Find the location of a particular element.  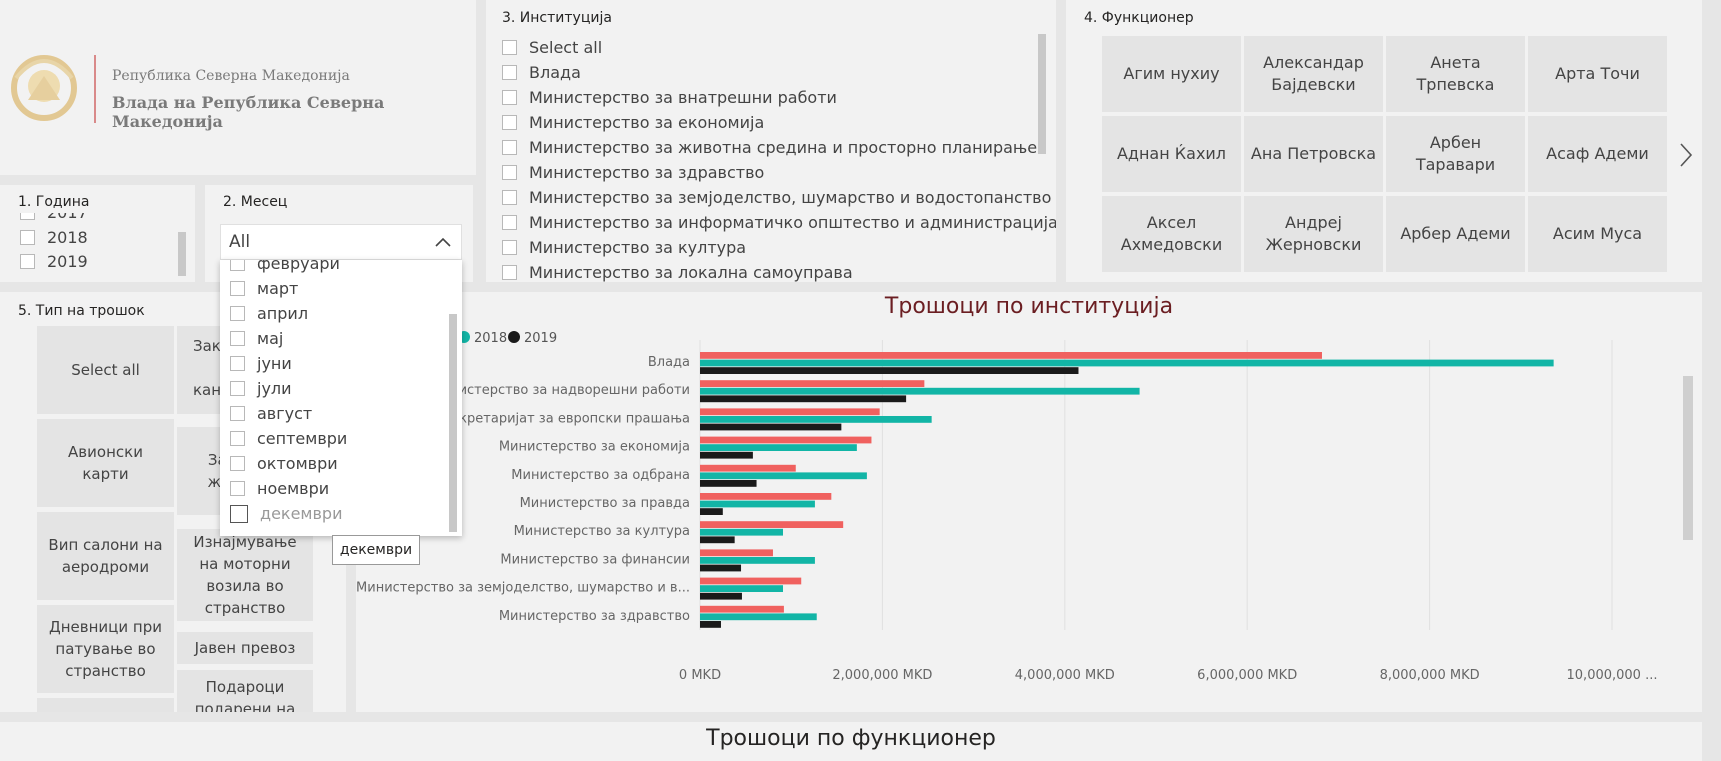

cost-type-tile: Вип салони на аеродроми is located at coordinates (105, 556).